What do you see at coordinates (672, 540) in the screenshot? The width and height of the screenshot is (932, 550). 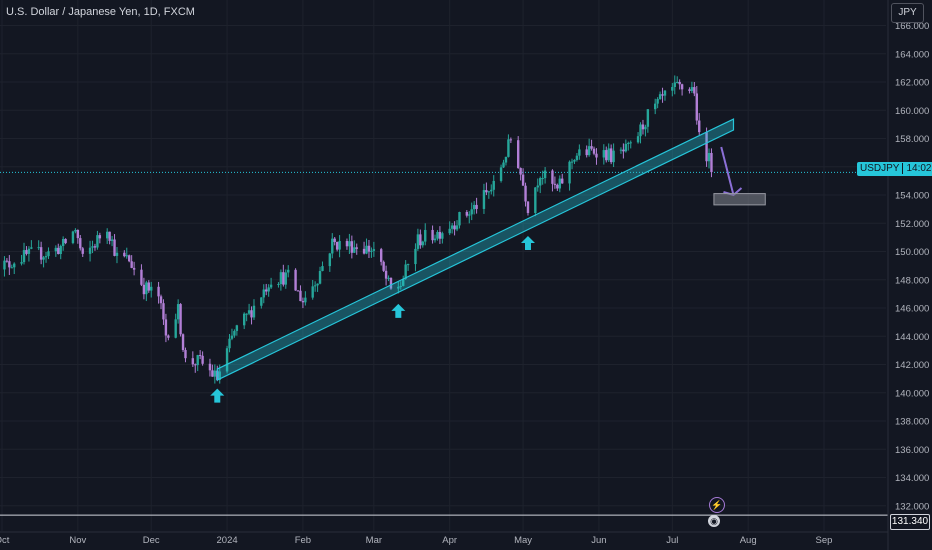 I see `x-tick-label: Jul` at bounding box center [672, 540].